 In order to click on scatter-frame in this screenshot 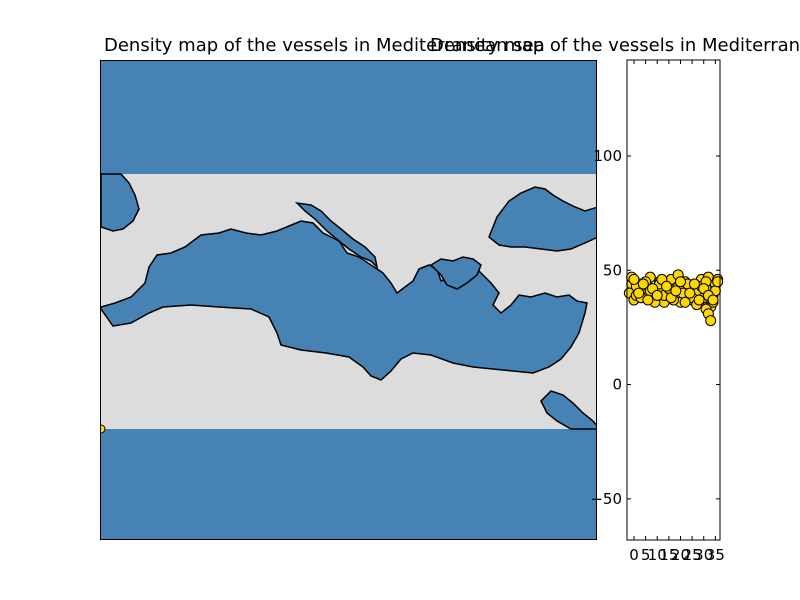, I will do `click(673, 300)`.